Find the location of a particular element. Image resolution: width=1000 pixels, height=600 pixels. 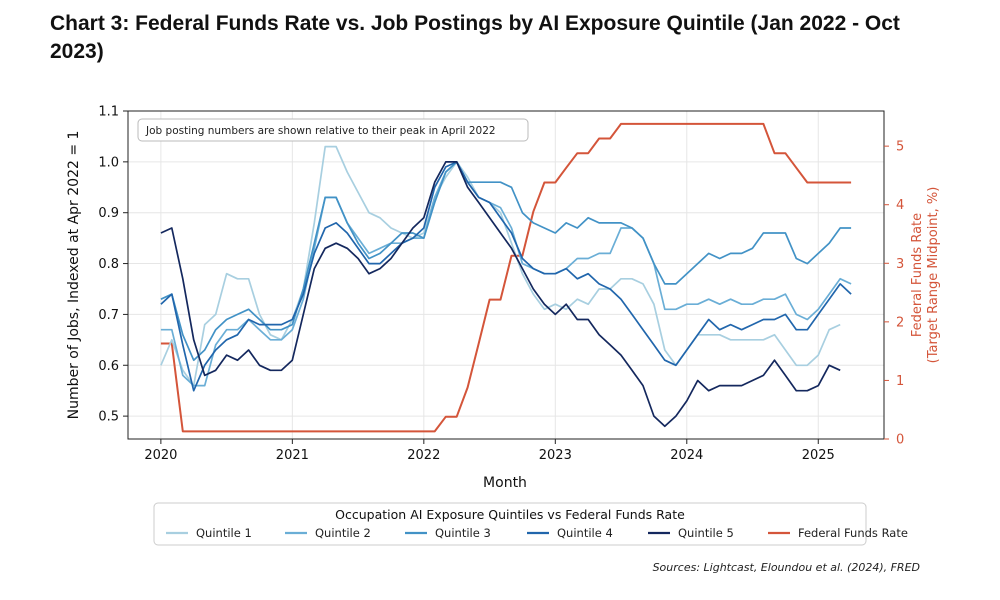

x-axis-label: Month is located at coordinates (505, 483).